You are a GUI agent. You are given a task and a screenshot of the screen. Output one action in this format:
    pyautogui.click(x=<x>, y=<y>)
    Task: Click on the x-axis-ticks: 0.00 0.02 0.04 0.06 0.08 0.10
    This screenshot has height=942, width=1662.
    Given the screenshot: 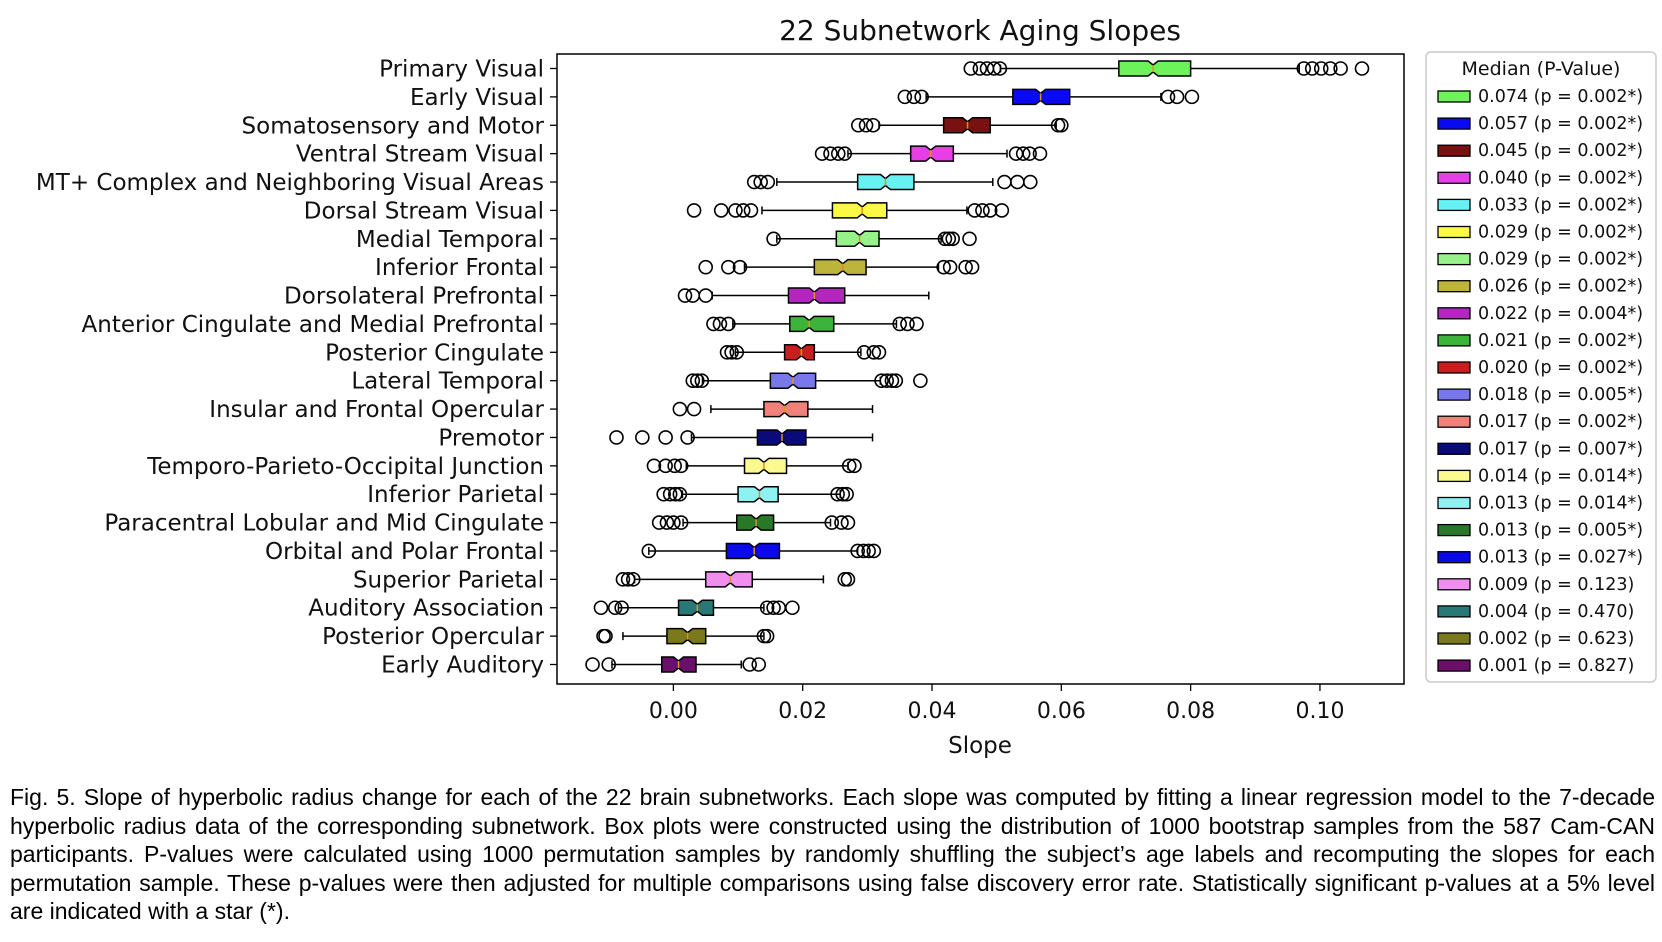 What is the action you would take?
    pyautogui.click(x=996, y=704)
    